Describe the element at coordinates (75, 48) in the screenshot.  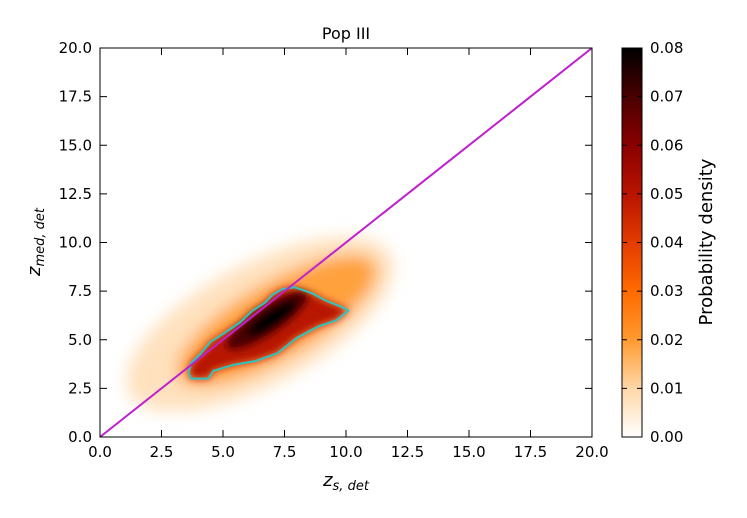
I see `y-tick-label: 20.0` at that location.